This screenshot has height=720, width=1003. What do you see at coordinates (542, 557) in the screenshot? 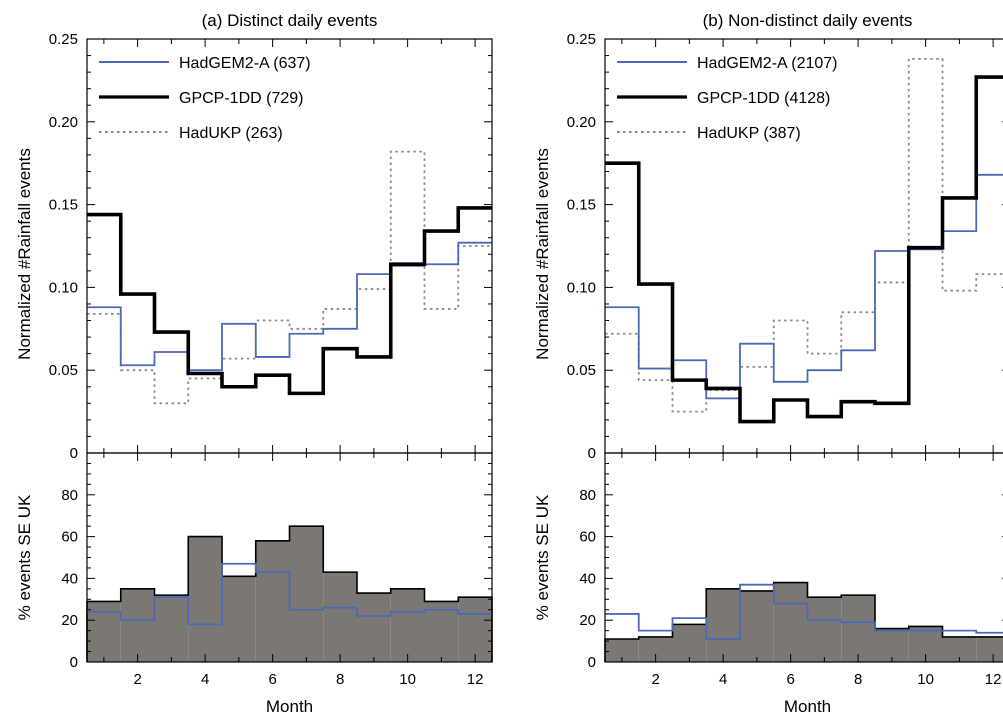
I see `y-axis-label-bottom-b: % events SE UK` at bounding box center [542, 557].